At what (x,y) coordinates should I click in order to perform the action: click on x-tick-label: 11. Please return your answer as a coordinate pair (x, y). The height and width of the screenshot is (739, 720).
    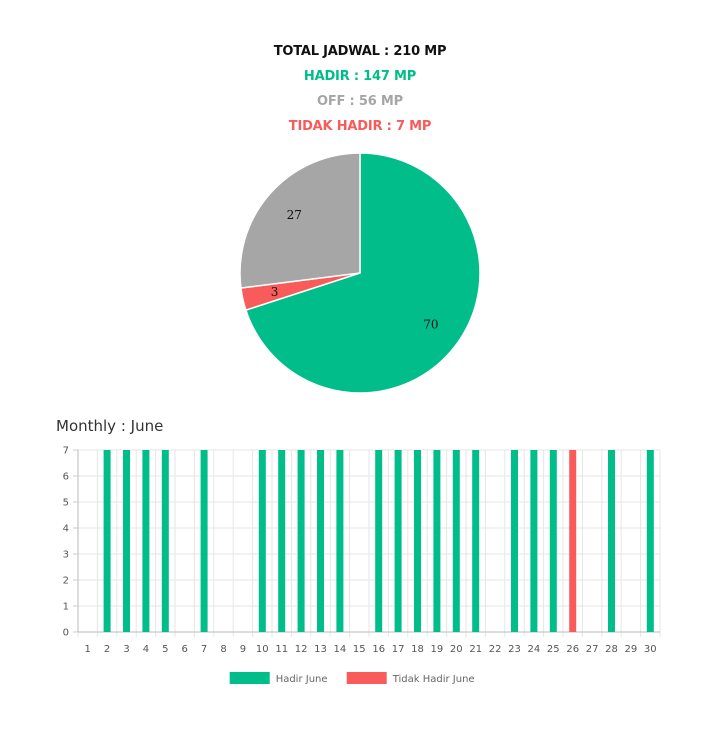
    Looking at the image, I should click on (281, 649).